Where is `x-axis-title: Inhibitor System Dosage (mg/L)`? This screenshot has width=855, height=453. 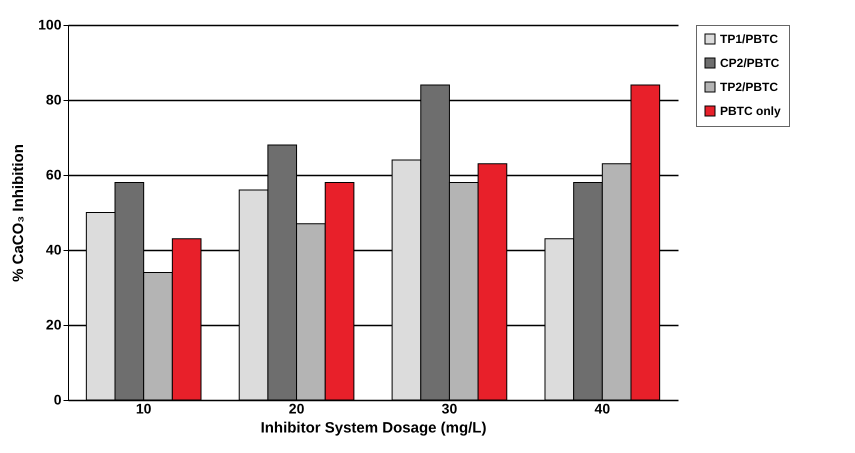
x-axis-title: Inhibitor System Dosage (mg/L) is located at coordinates (373, 428).